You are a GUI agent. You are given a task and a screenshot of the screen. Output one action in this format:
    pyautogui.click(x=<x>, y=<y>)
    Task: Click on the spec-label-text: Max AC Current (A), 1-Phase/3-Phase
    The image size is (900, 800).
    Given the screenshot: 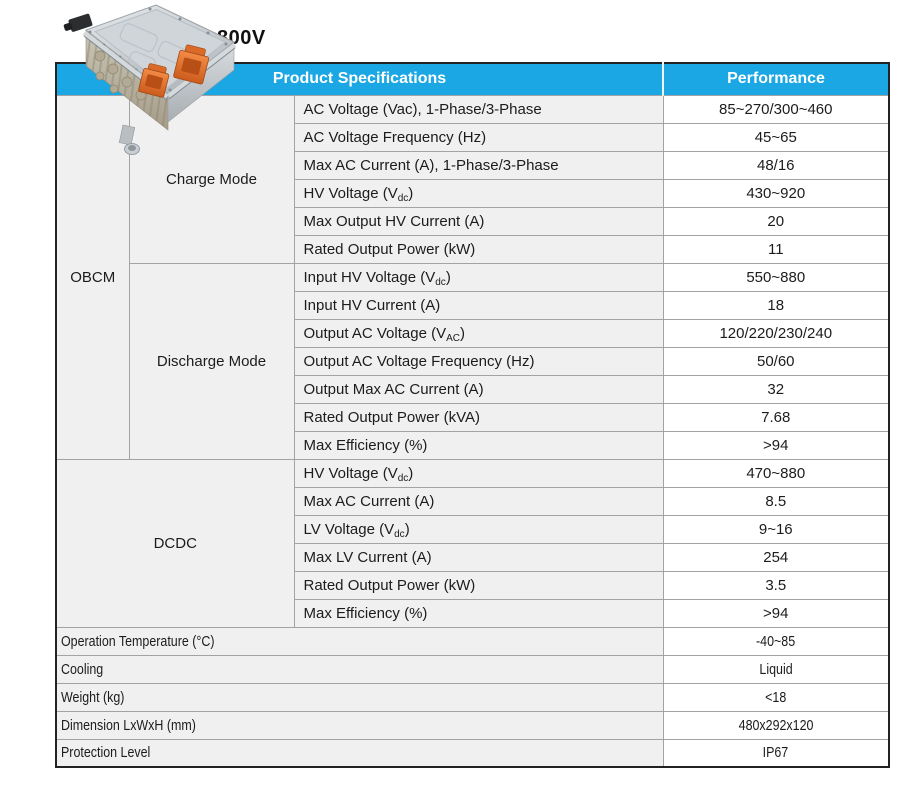 What is the action you would take?
    pyautogui.click(x=431, y=165)
    